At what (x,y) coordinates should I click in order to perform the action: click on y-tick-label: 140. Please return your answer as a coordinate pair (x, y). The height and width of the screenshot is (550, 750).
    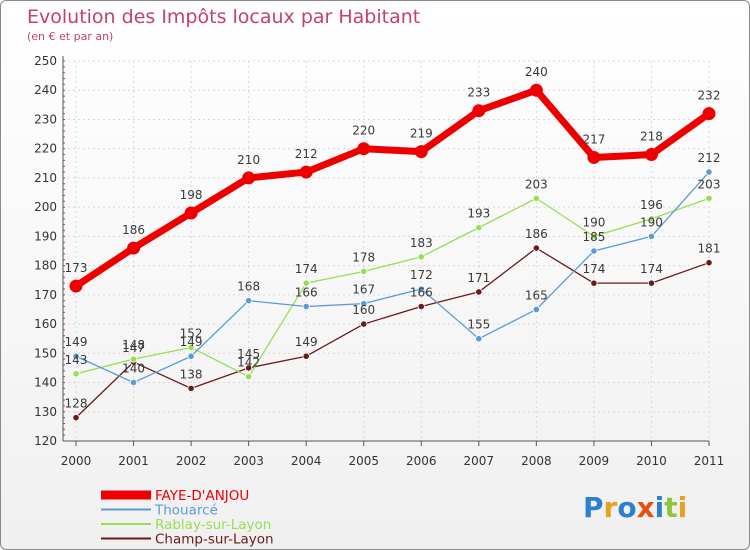
    Looking at the image, I should click on (45, 383).